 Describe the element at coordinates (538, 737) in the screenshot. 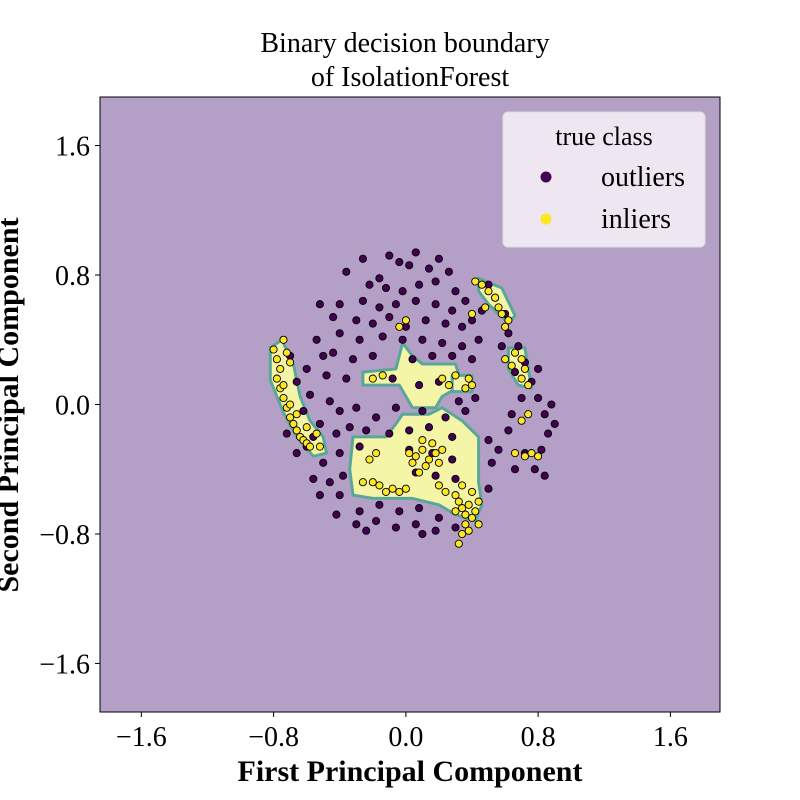

I see `x-tick-label-3: 0.8` at that location.